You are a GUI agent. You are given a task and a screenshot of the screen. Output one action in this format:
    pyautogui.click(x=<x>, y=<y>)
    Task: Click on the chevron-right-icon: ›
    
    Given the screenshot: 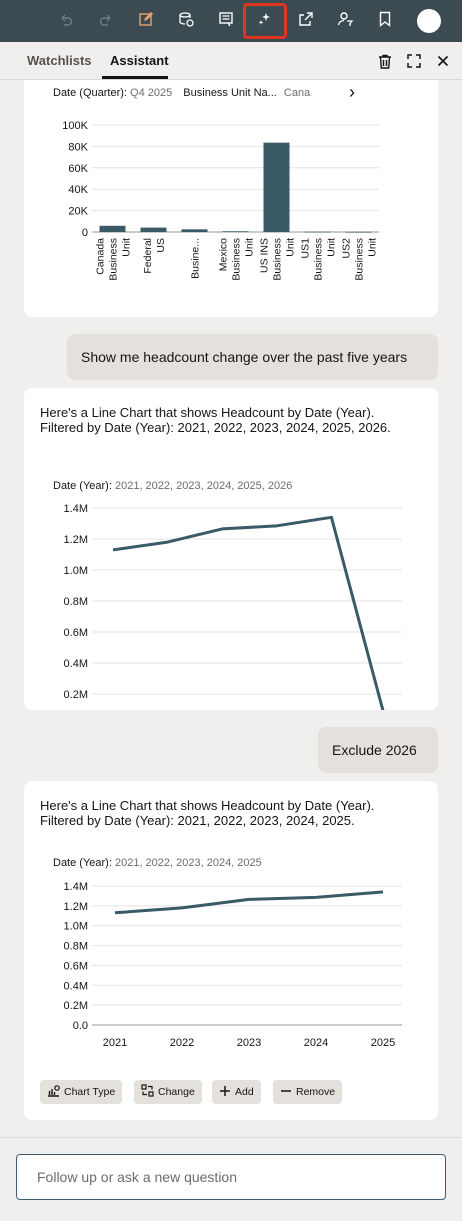 What is the action you would take?
    pyautogui.click(x=352, y=92)
    